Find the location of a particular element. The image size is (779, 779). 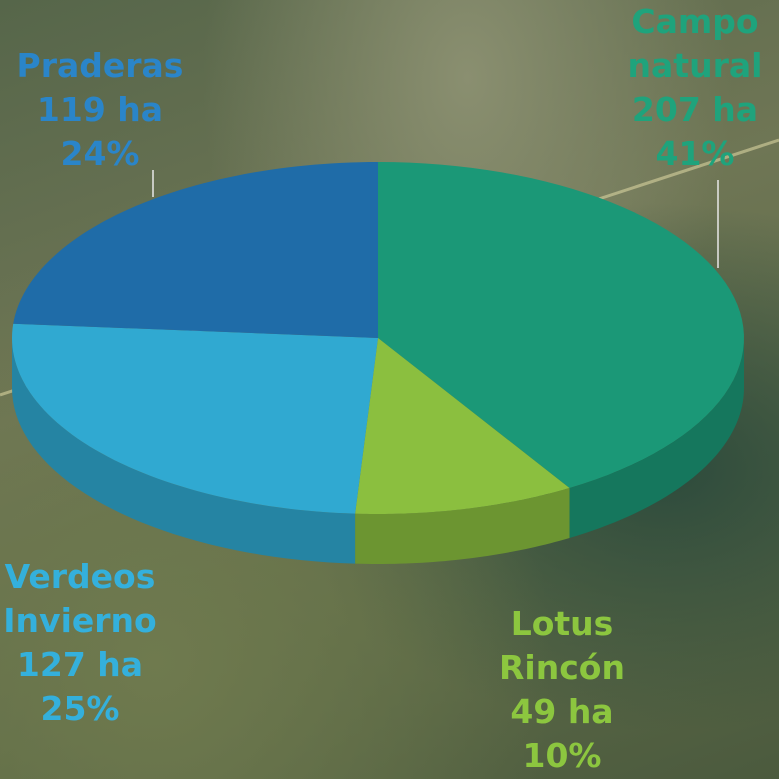

label-value: 127 ha is located at coordinates (80, 664).